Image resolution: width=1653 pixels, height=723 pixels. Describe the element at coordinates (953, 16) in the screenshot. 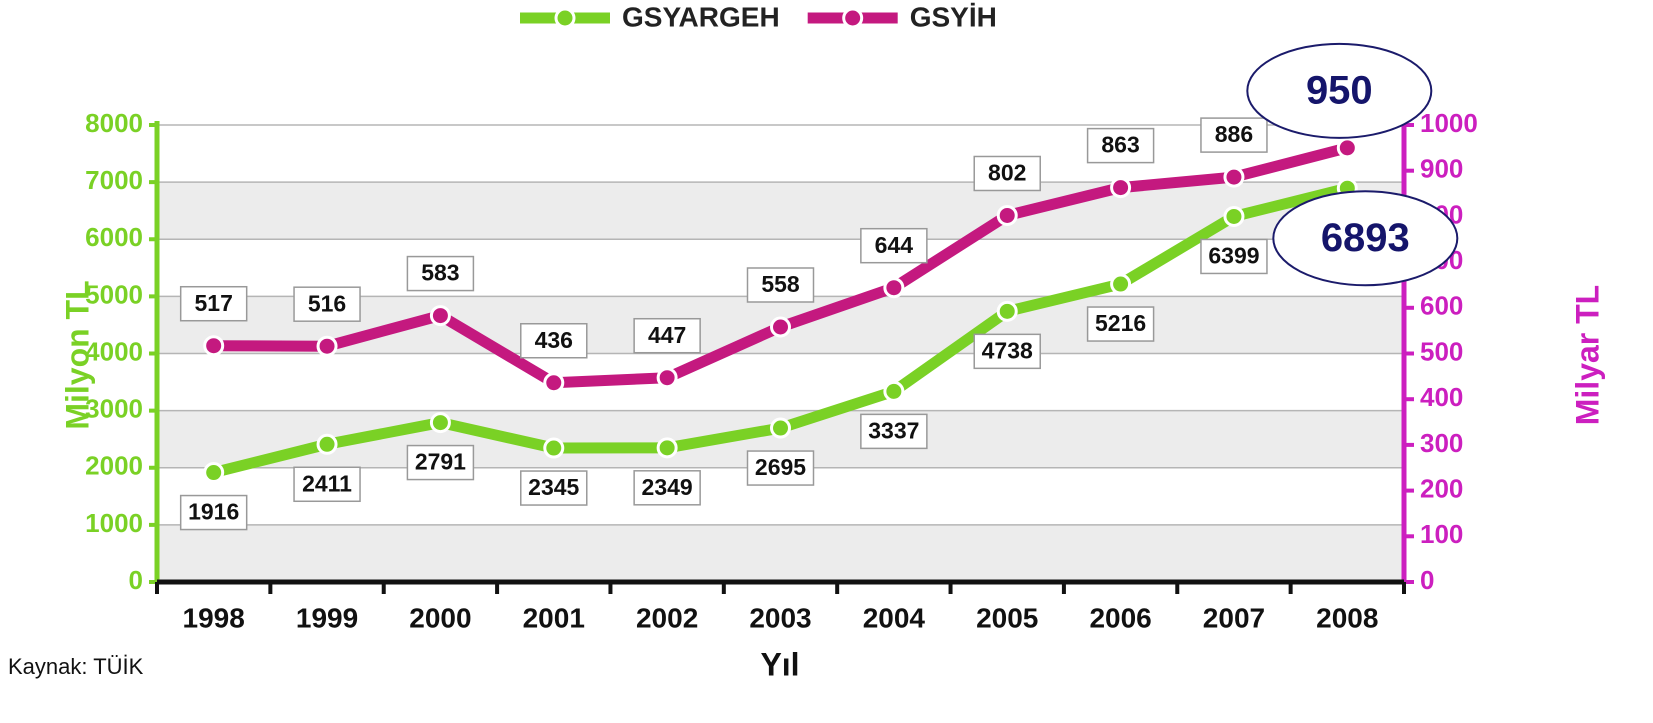

I see `legend-label: GSYİH` at that location.